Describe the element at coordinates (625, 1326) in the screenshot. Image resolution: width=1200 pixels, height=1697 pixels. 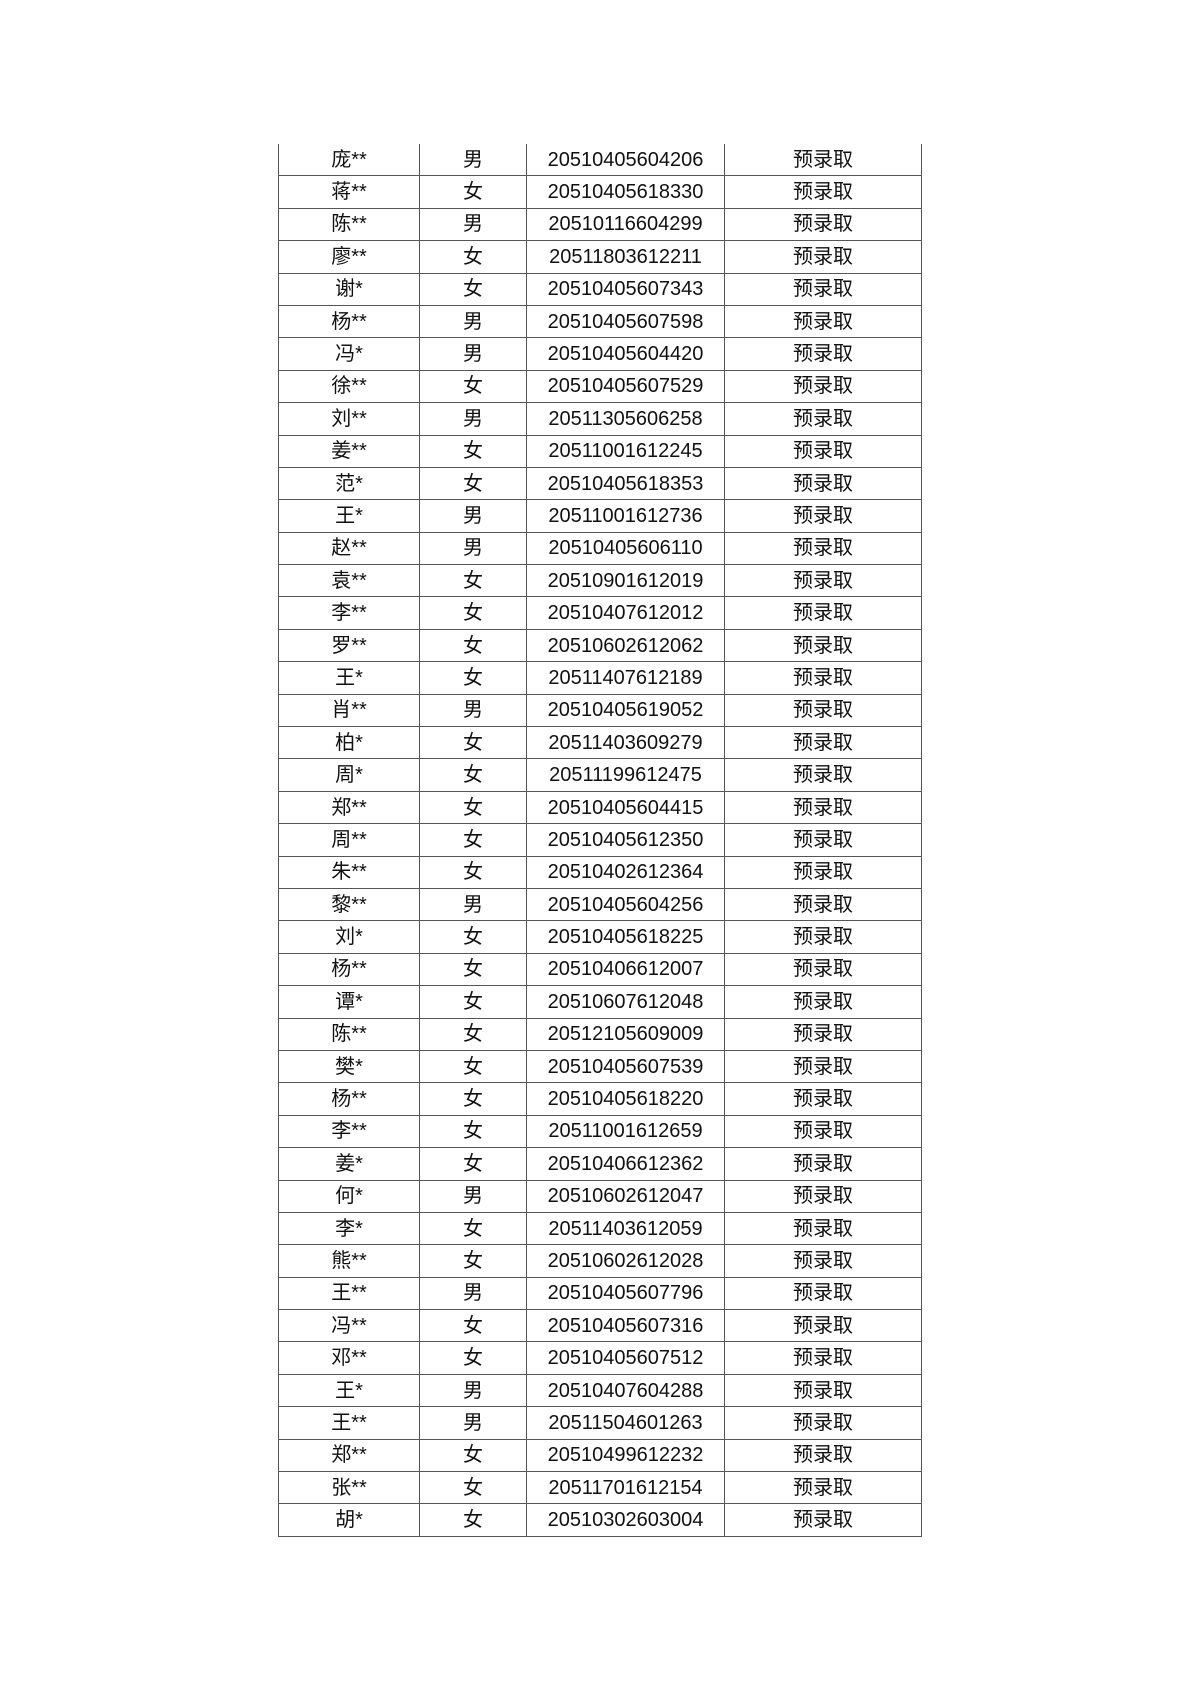
I see `exam-id-cell: 20510405607316` at that location.